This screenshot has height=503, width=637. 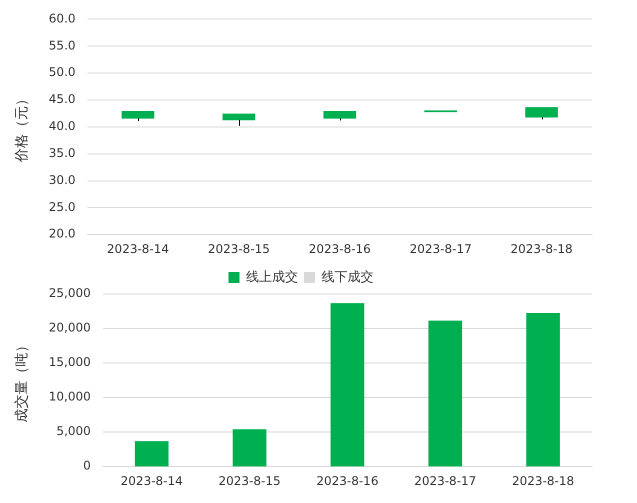 I want to click on y-tick-label: 15,000, so click(x=69, y=362).